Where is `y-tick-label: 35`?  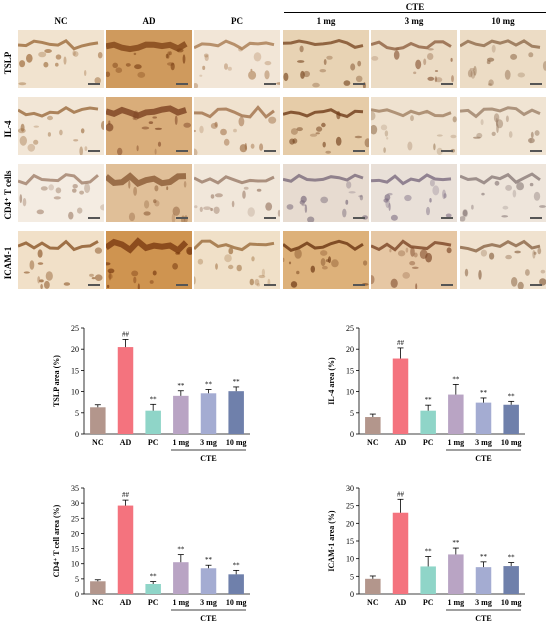
y-tick-label: 35 is located at coordinates (75, 488).